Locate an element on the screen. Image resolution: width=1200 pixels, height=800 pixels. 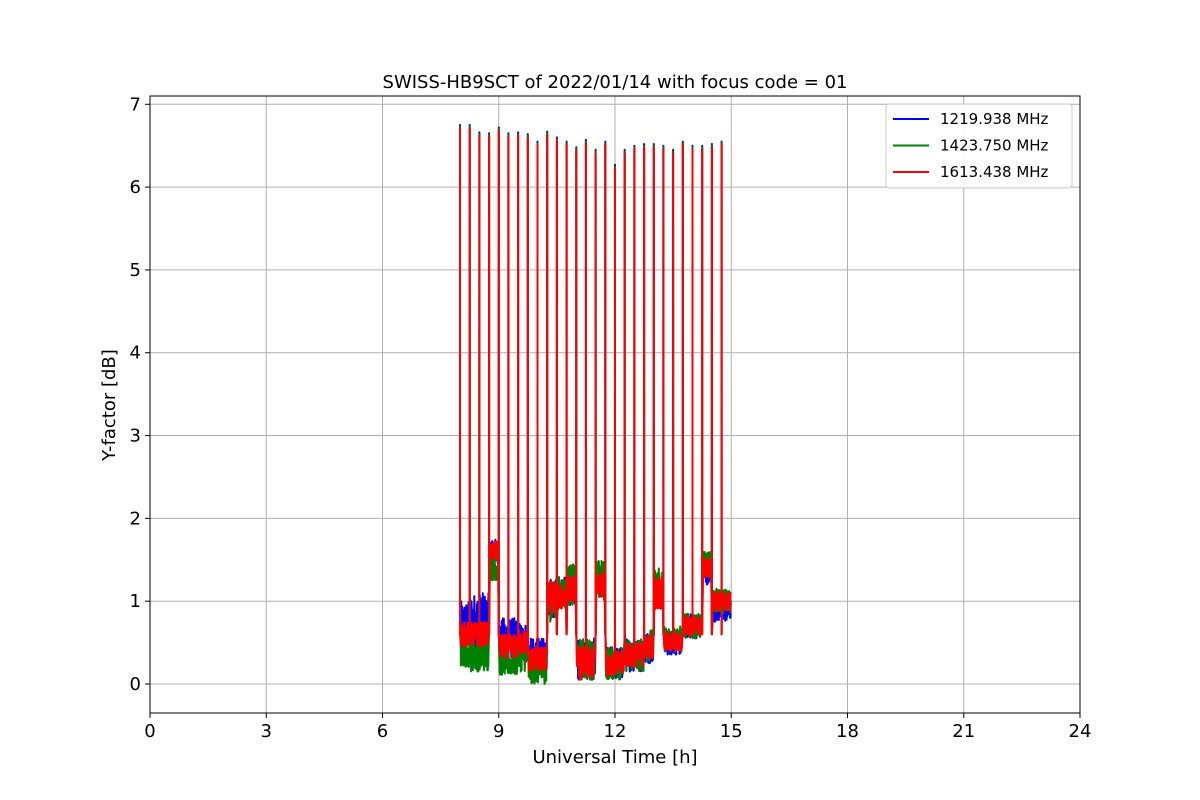
y-tick-label: 3 is located at coordinates (135, 436).